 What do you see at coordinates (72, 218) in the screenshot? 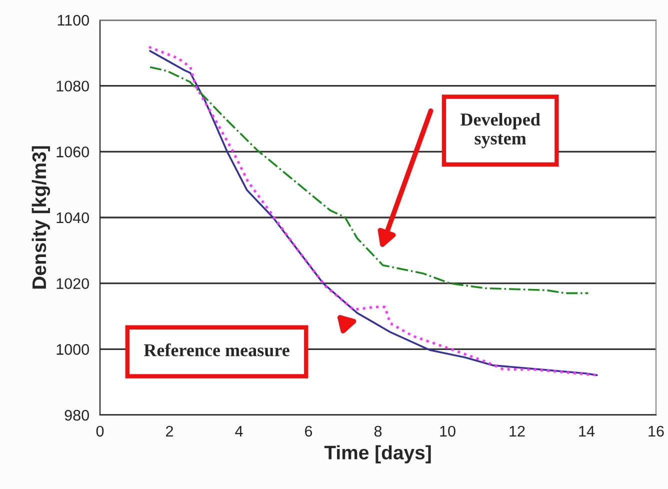
I see `y-tick-label: 1040` at bounding box center [72, 218].